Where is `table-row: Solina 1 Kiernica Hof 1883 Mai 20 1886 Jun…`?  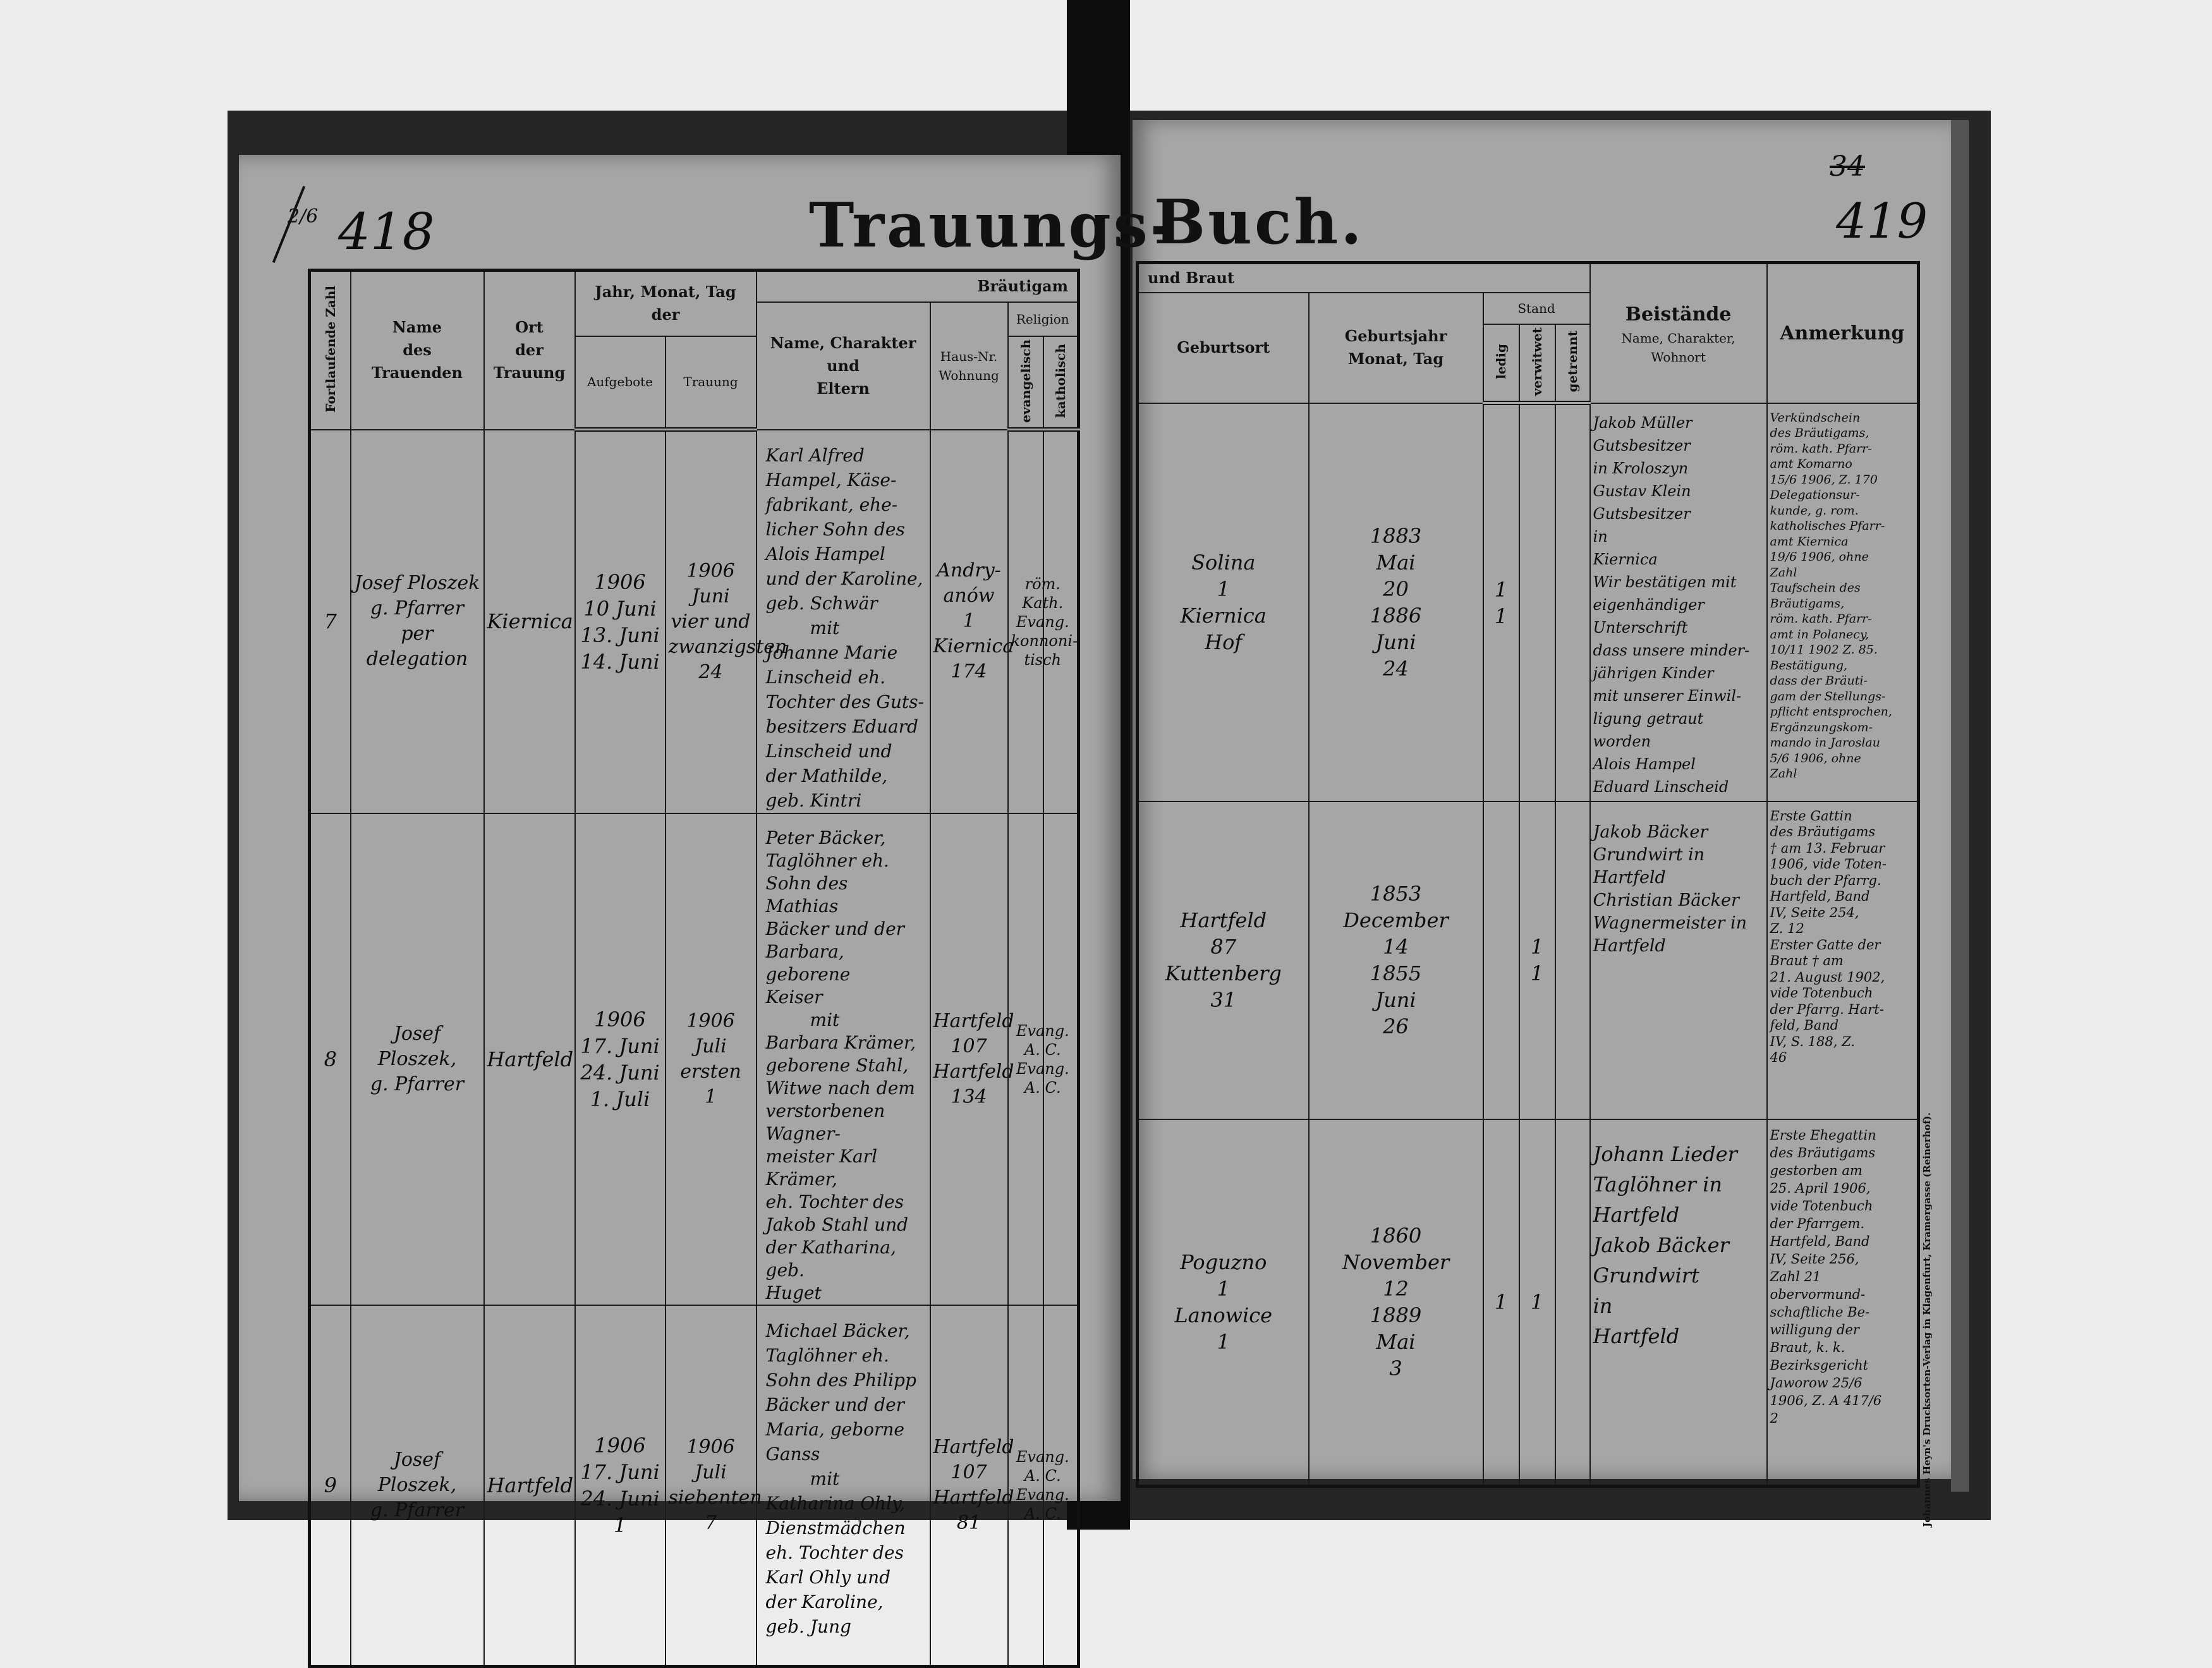
table-row: Solina 1 Kiernica Hof 1883 Mai 20 1886 Jun… is located at coordinates (1527, 602).